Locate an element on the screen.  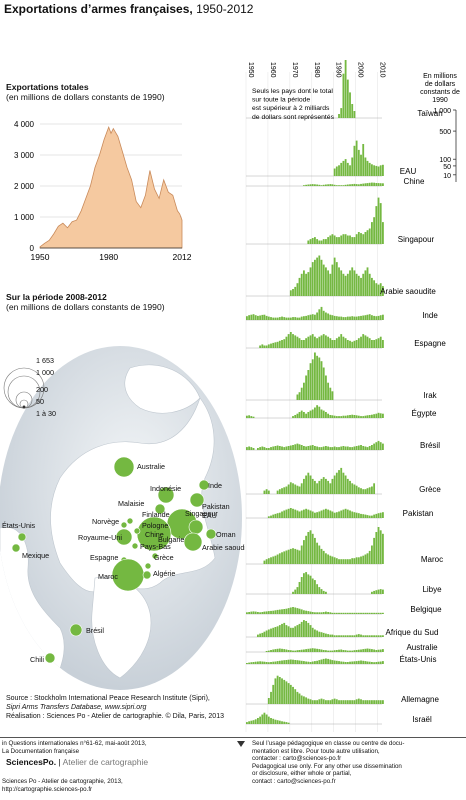
country-label: Espagne is located at coordinates (430, 343).